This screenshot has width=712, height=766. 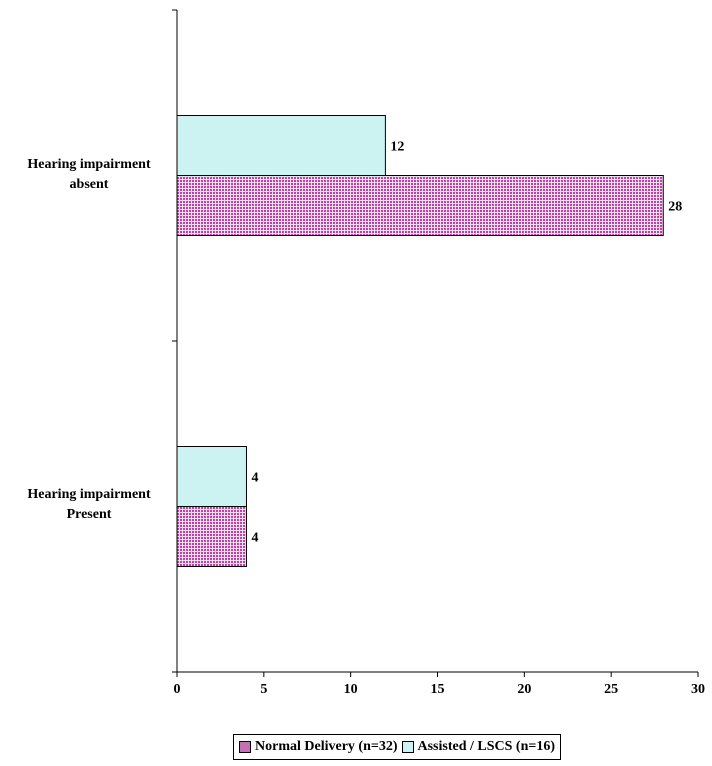 I want to click on bar-normal-delivery-n-32-hearing-impairment-present, so click(x=211, y=536).